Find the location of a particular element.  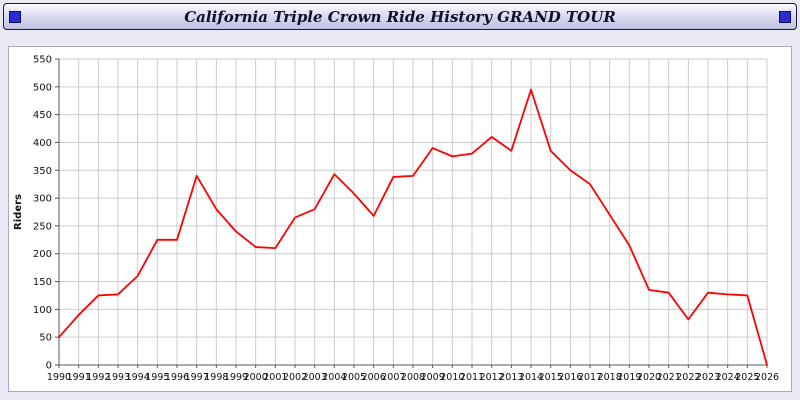

svg-text: 1993 is located at coordinates (118, 377).